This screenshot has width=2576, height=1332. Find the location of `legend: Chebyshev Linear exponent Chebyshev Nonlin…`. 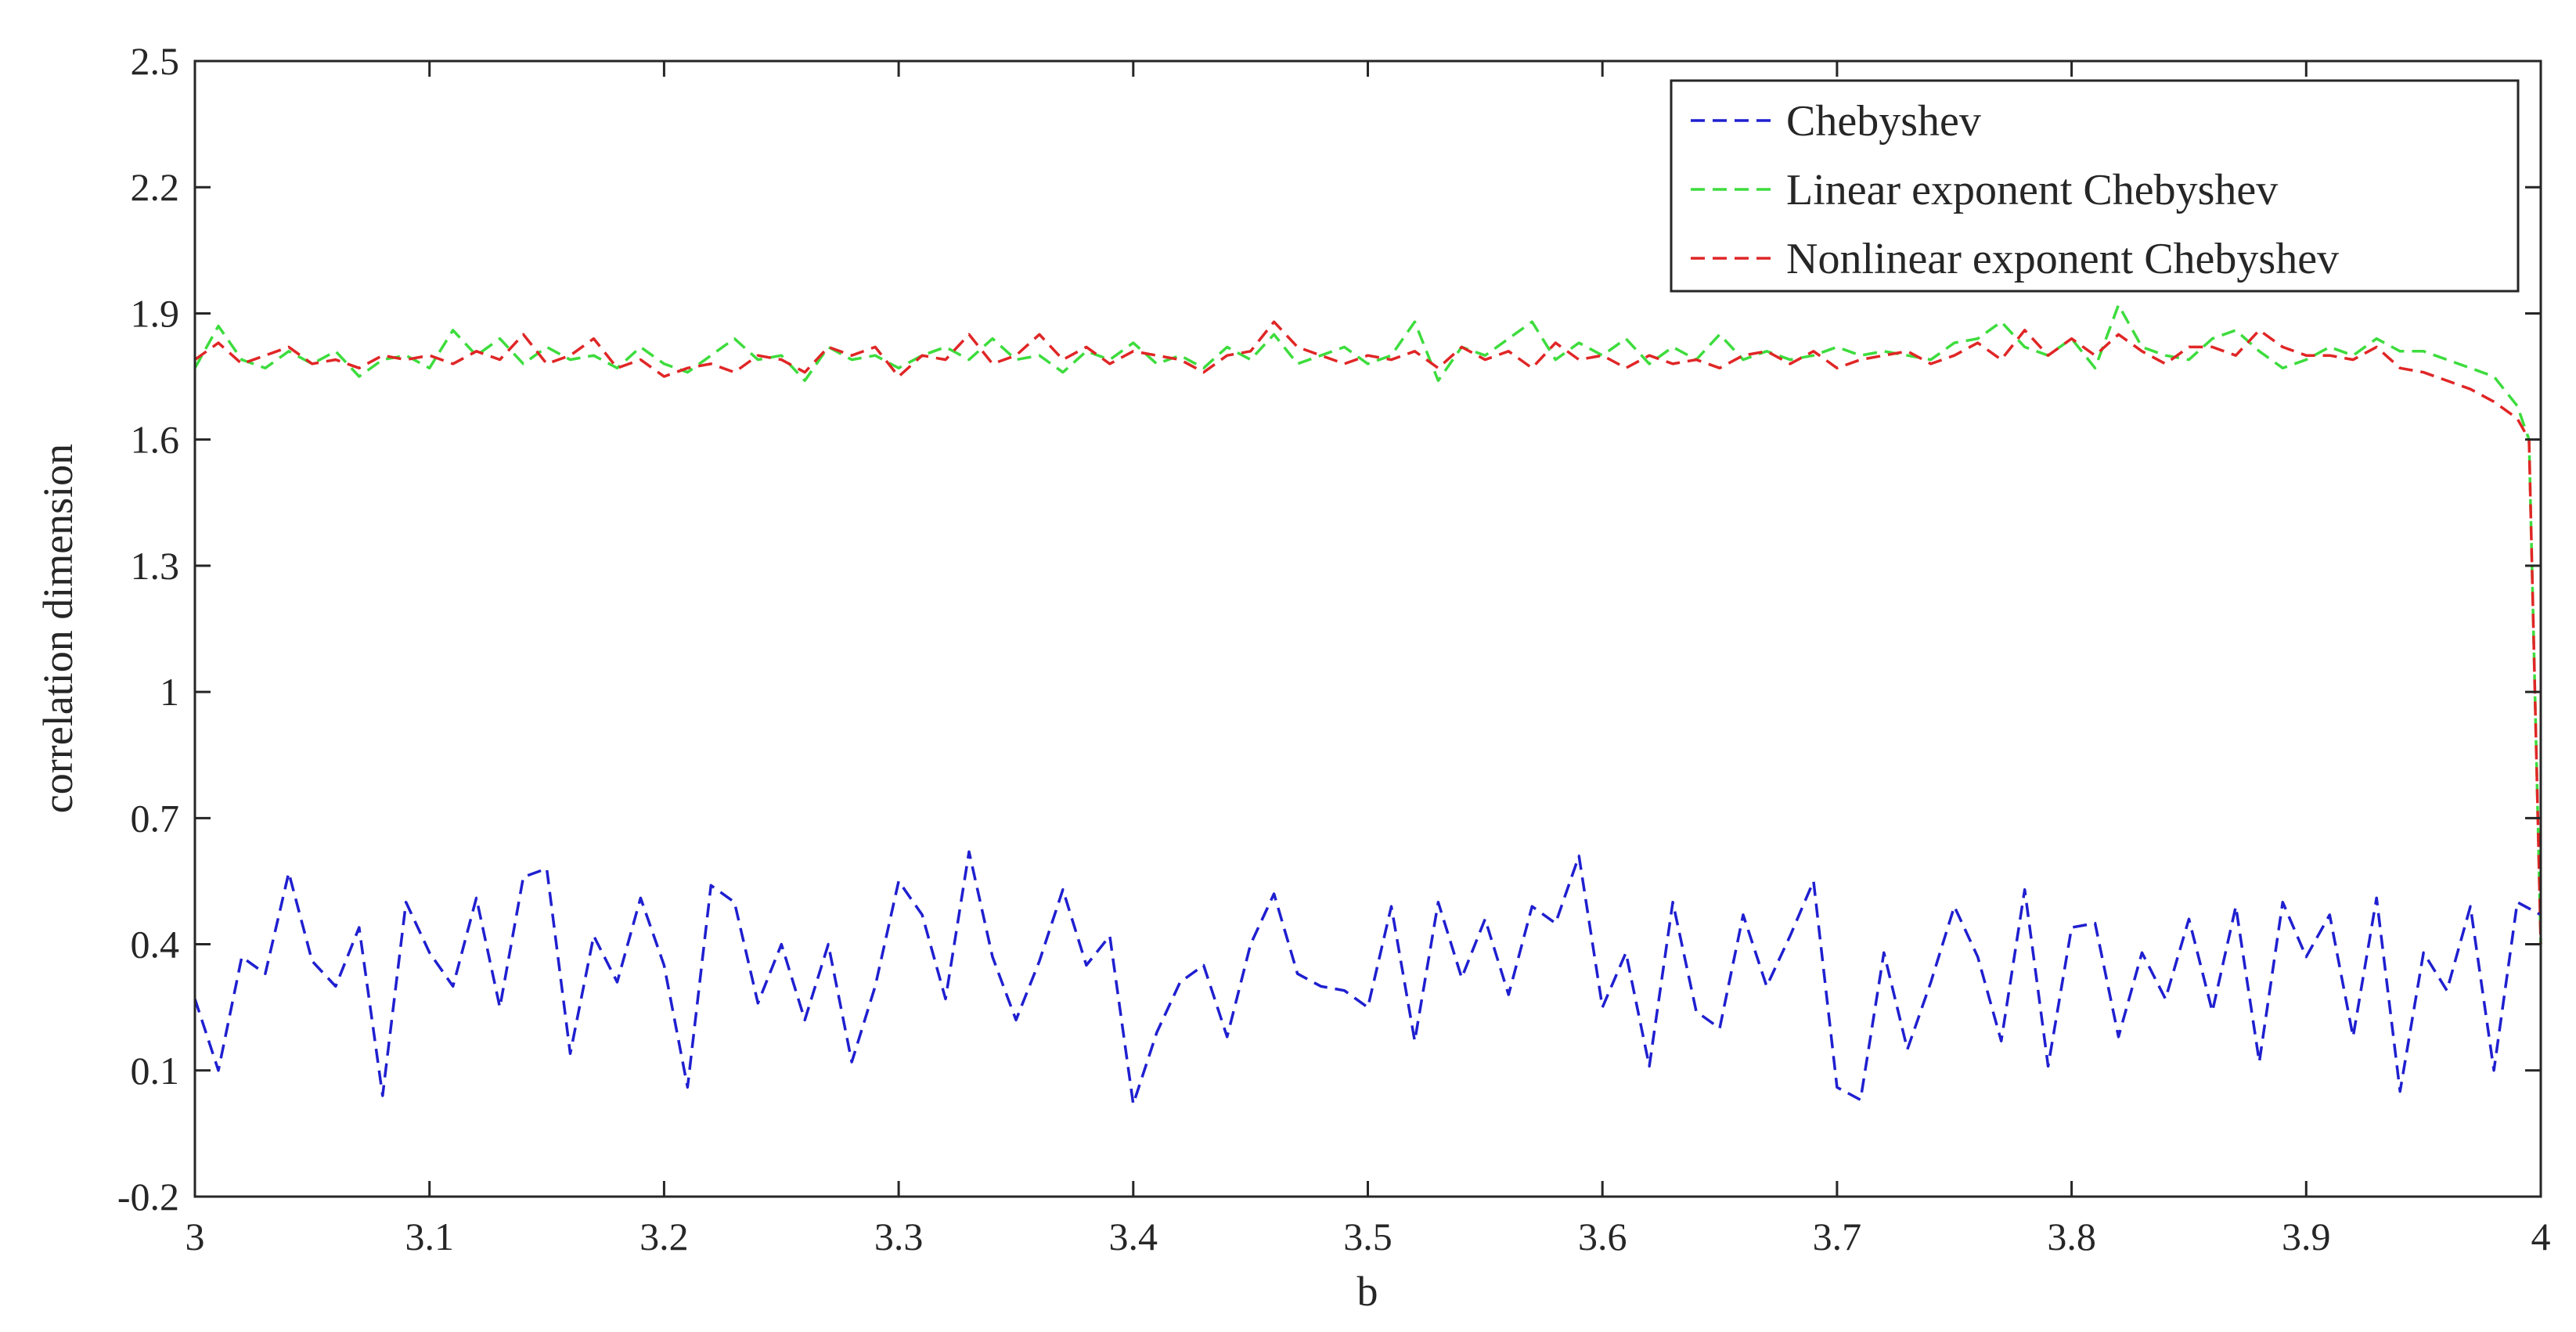

legend: Chebyshev Linear exponent Chebyshev Nonlin… is located at coordinates (2095, 186).